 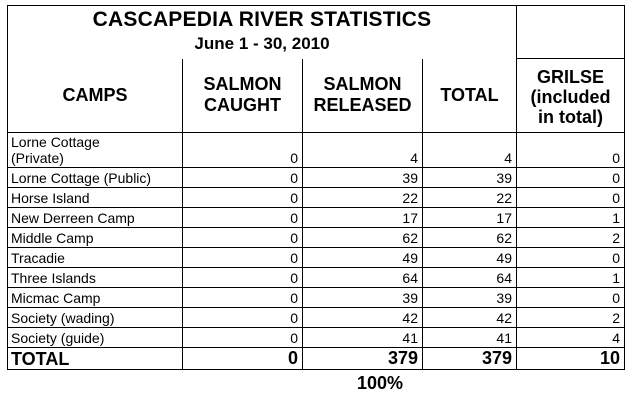 I want to click on totals-released: 379, so click(x=362, y=358).